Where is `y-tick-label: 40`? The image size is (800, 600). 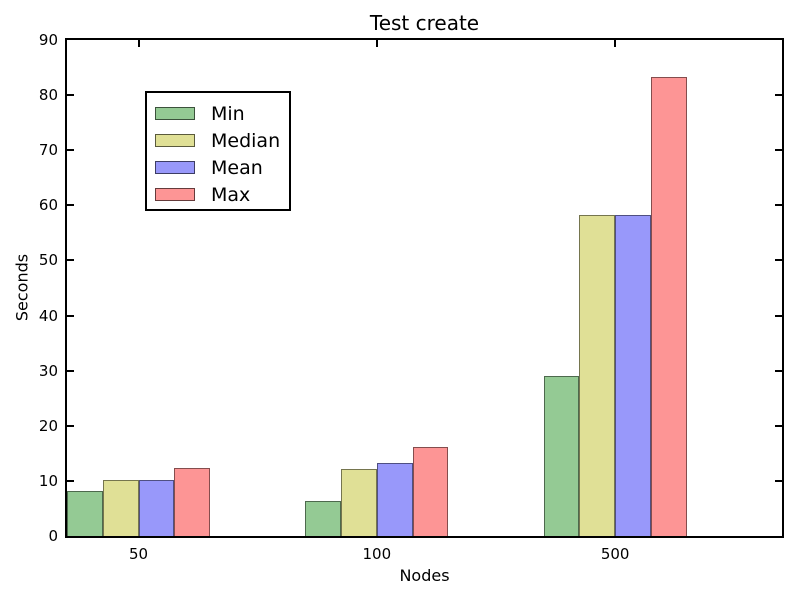 y-tick-label: 40 is located at coordinates (48, 315).